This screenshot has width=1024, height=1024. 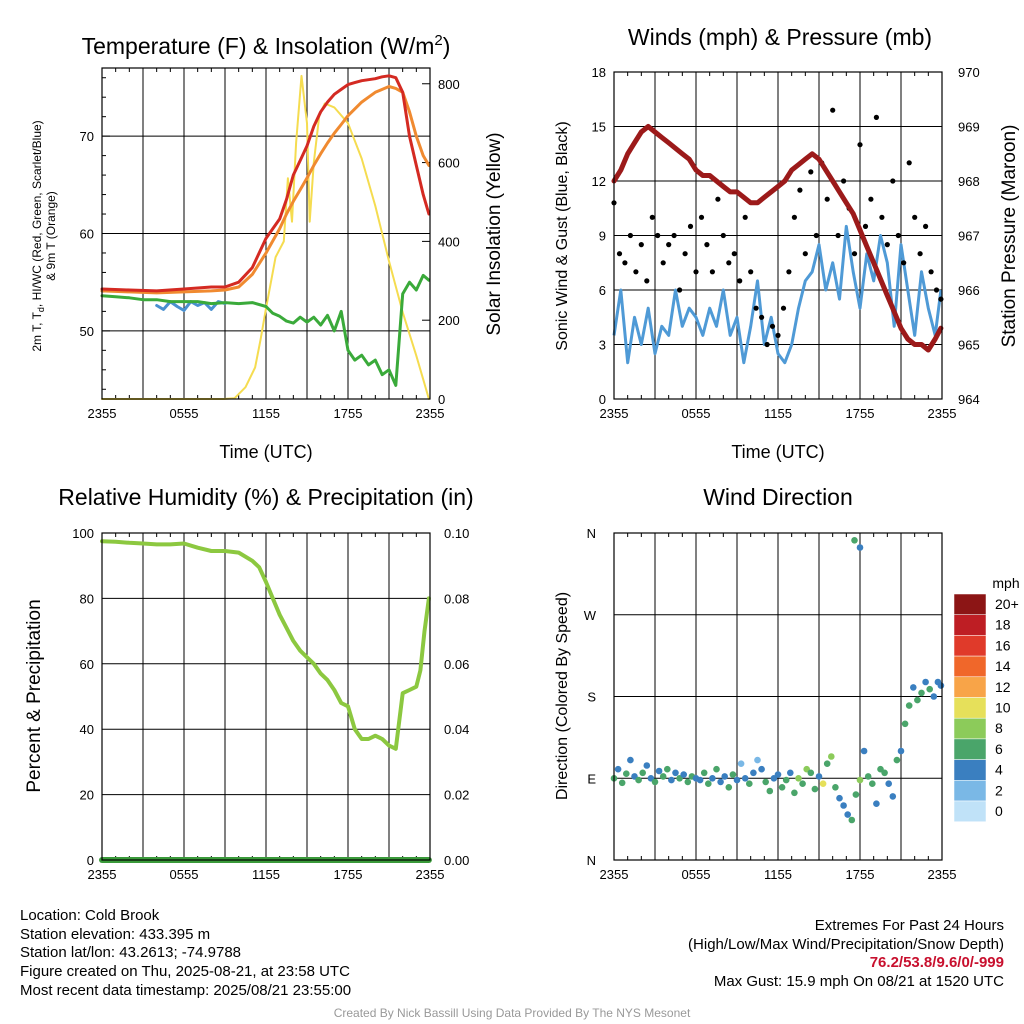 I want to click on y-right-tick-label: 969, so click(x=969, y=127).